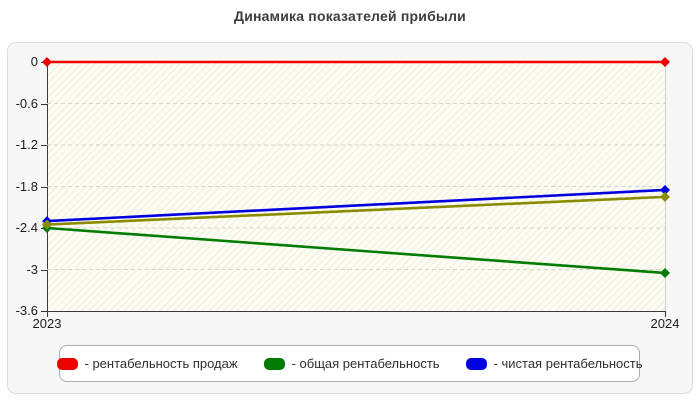  I want to click on legend-item-overall-profitability: - общая рентабельность, so click(351, 363).